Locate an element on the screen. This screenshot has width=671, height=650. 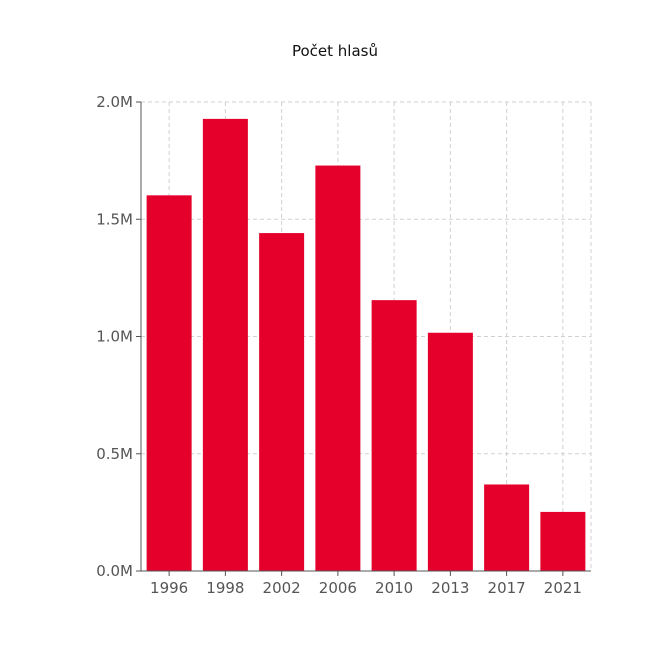
x-tick-label: 1998 is located at coordinates (225, 588).